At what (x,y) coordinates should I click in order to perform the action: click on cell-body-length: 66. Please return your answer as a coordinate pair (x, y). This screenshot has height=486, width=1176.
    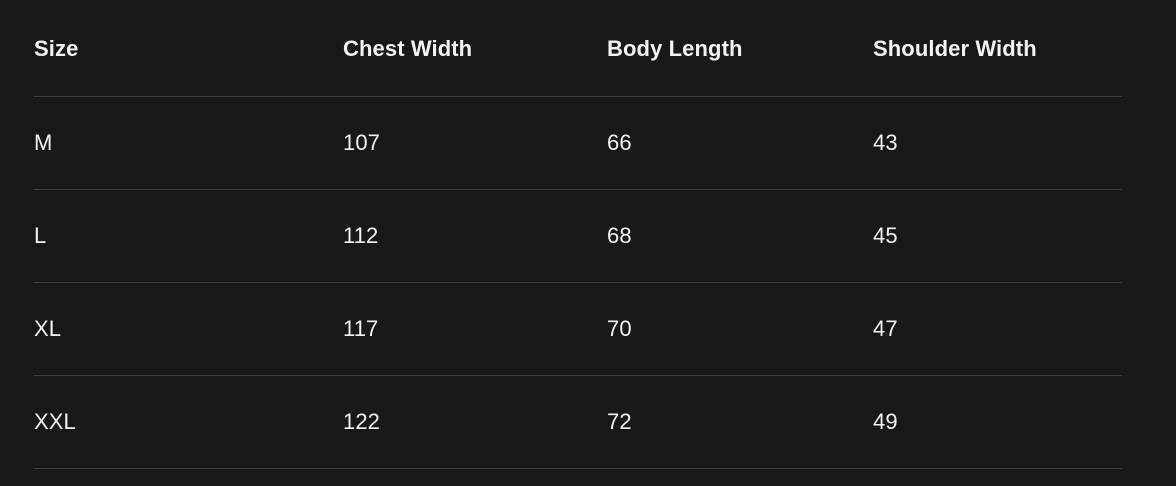
    Looking at the image, I should click on (740, 143).